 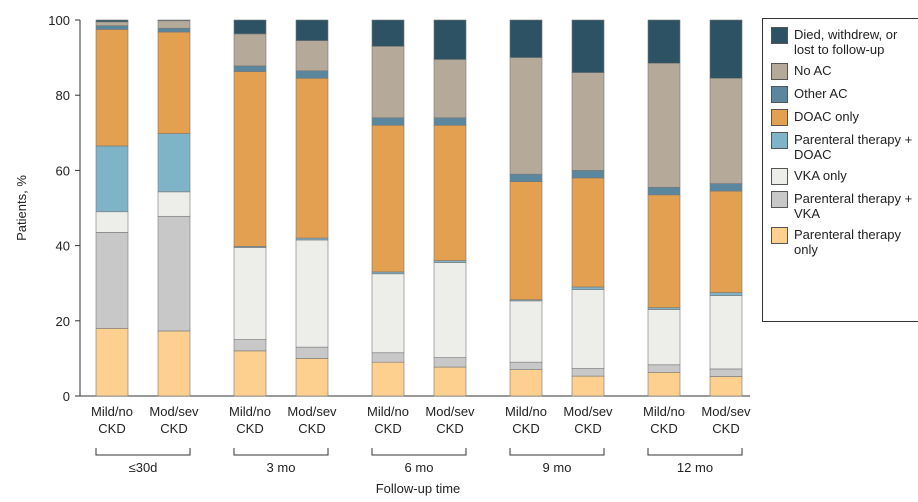 I want to click on group-label: 9 mo, so click(x=557, y=467).